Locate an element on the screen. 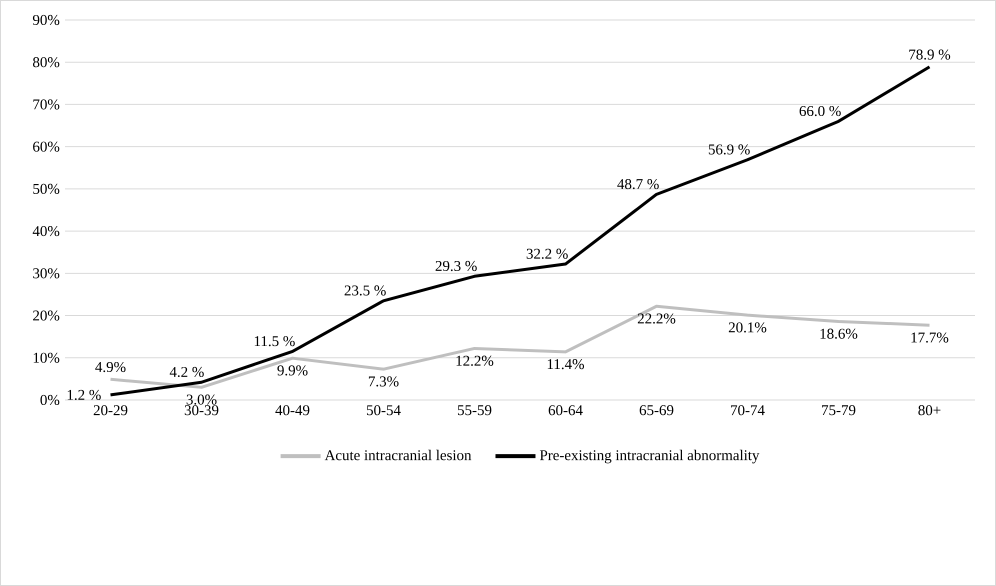 The height and width of the screenshot is (586, 996). x-tick-label: 65-69 is located at coordinates (657, 410).